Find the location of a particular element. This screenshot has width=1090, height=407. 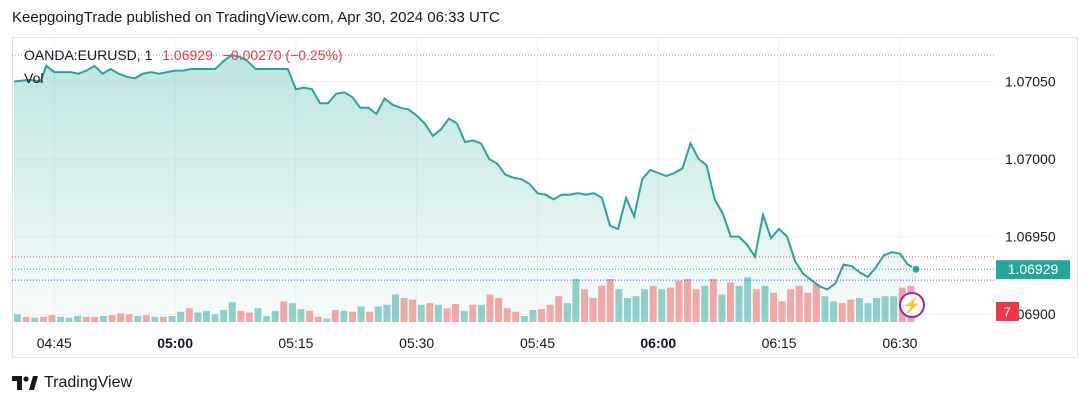

brand-name: TradingView is located at coordinates (88, 382).